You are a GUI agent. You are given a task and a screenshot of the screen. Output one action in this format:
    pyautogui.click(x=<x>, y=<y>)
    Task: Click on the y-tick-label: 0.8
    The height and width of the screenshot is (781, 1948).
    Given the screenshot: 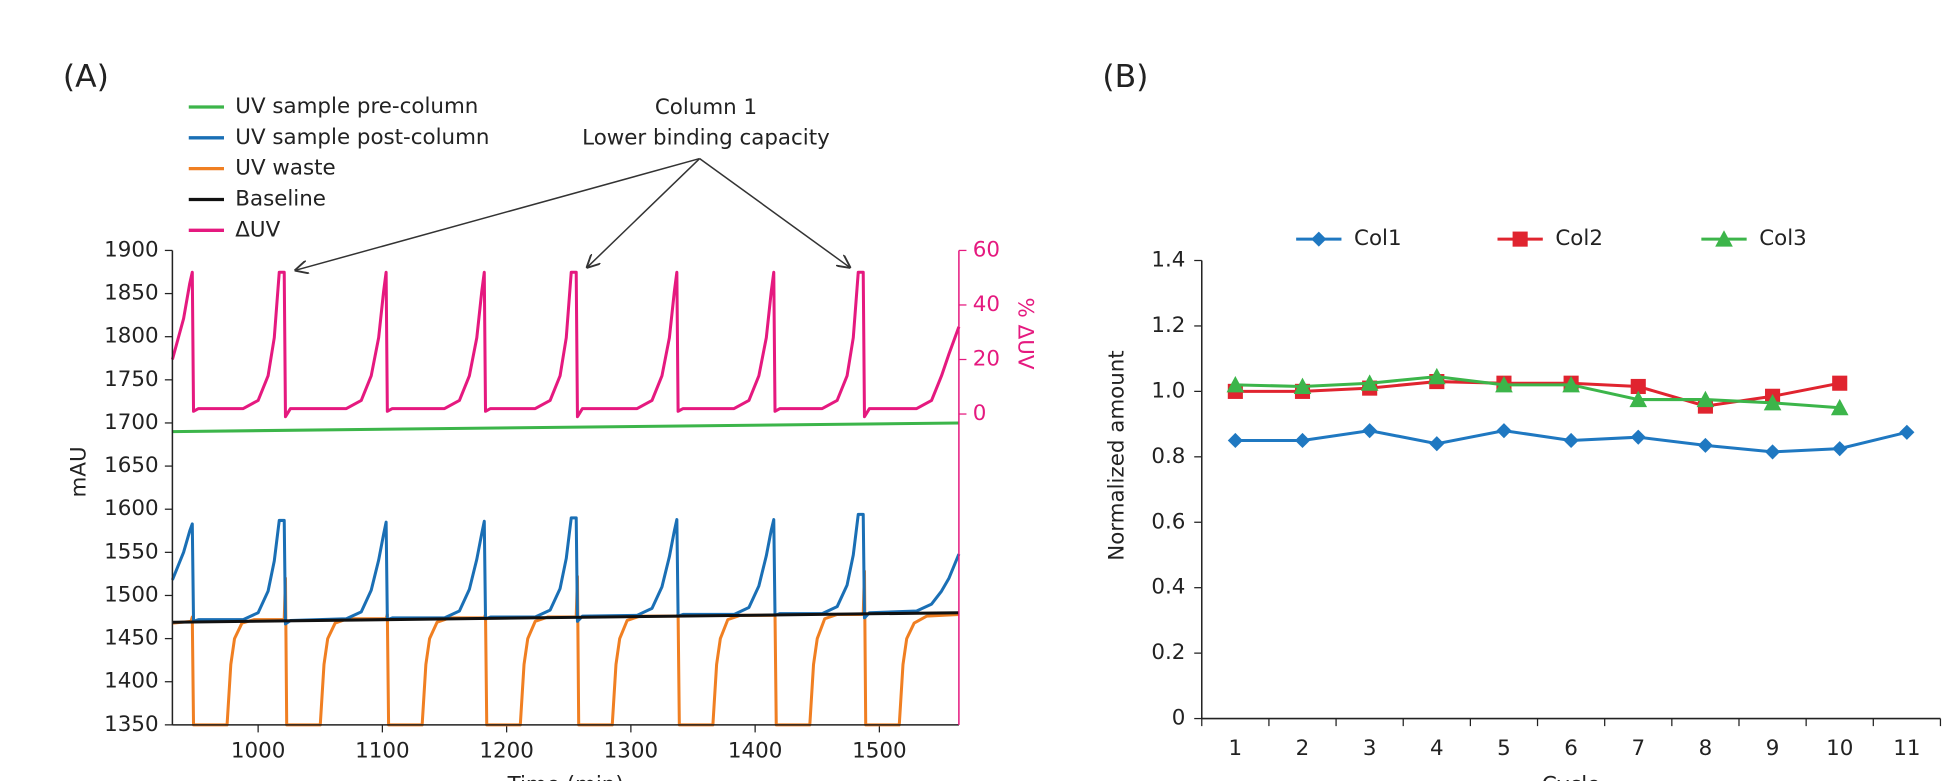 What is the action you would take?
    pyautogui.click(x=1168, y=456)
    